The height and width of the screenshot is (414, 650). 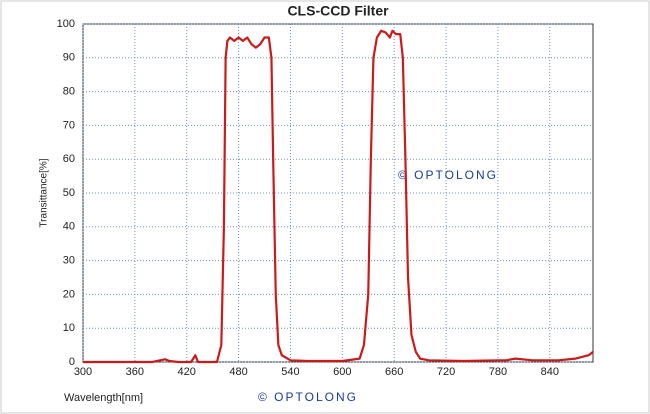 I want to click on y-tick-label: 40, so click(x=69, y=227).